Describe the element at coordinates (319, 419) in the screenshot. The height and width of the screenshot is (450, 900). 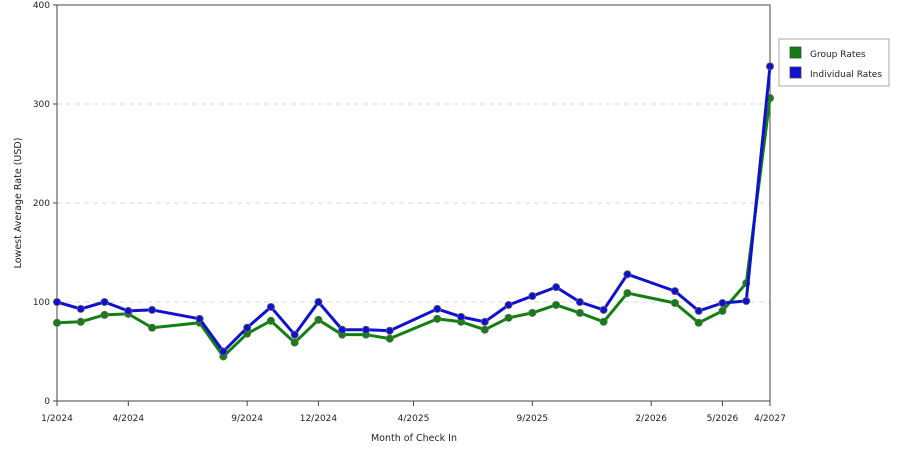
I see `x-tick-label: 12/2024` at that location.